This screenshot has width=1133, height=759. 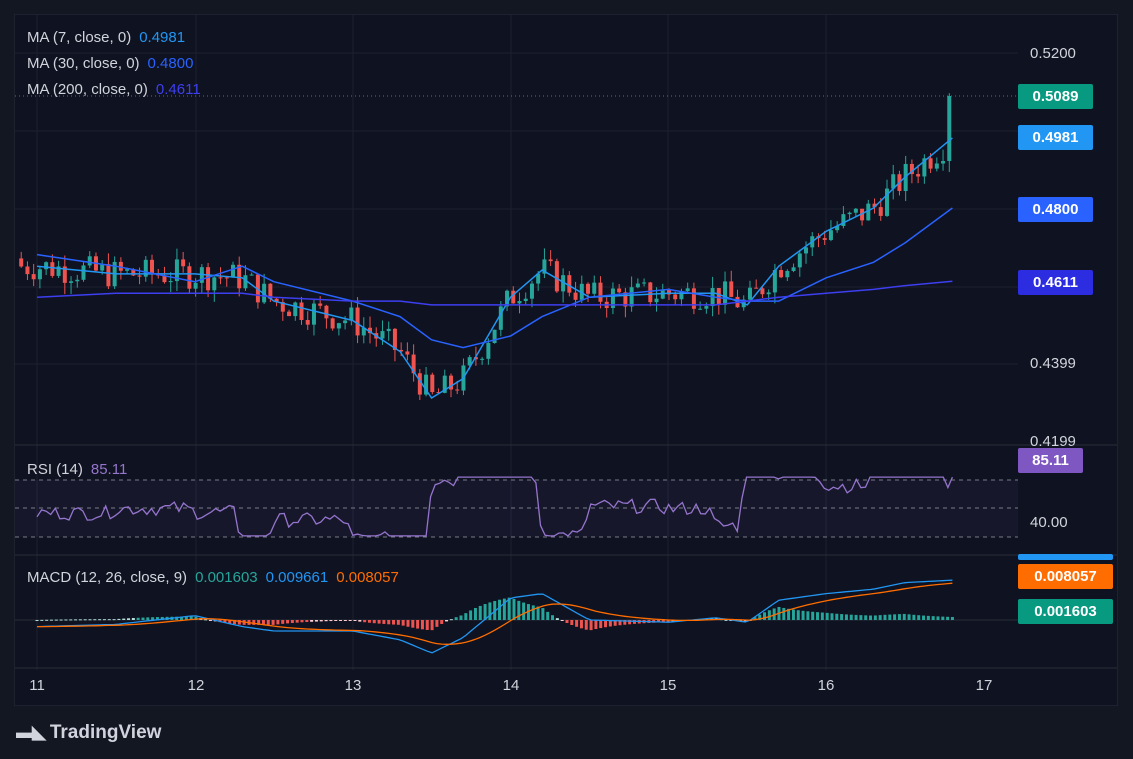 I want to click on rsi-band, so click(x=516, y=508).